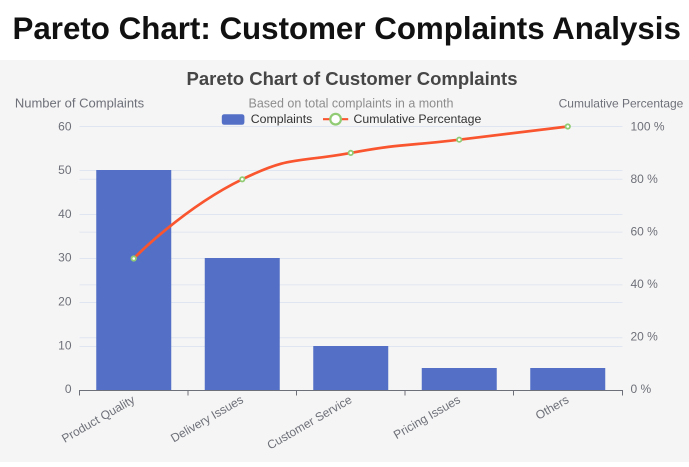  Describe the element at coordinates (645, 284) in the screenshot. I see `svg-text: 40 %` at that location.